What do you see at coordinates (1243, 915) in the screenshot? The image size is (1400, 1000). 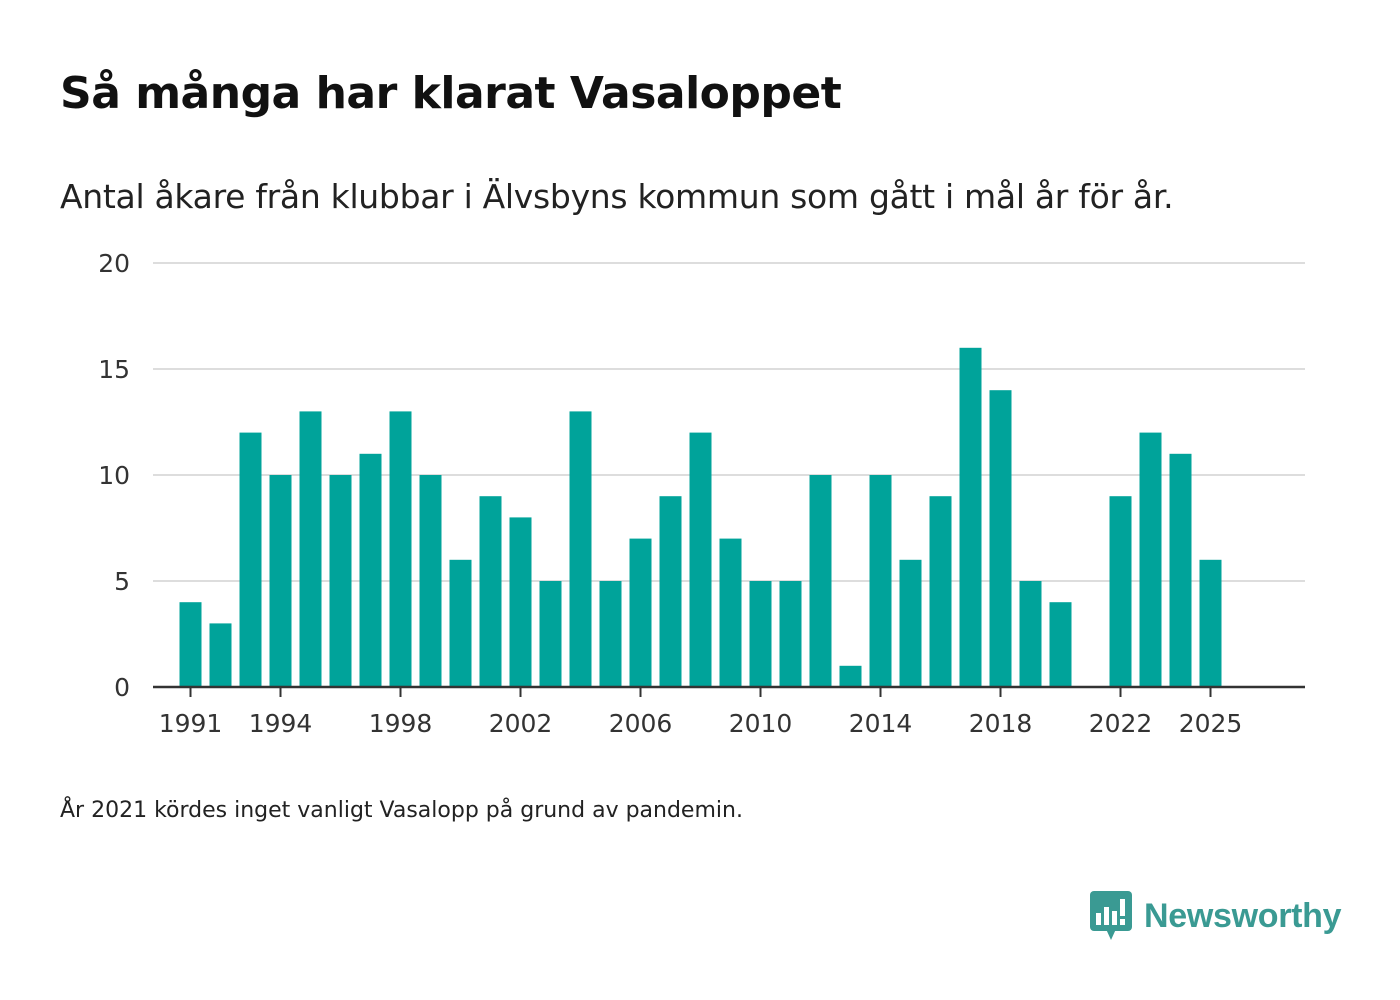 I see `brand-name: Newsworthy` at bounding box center [1243, 915].